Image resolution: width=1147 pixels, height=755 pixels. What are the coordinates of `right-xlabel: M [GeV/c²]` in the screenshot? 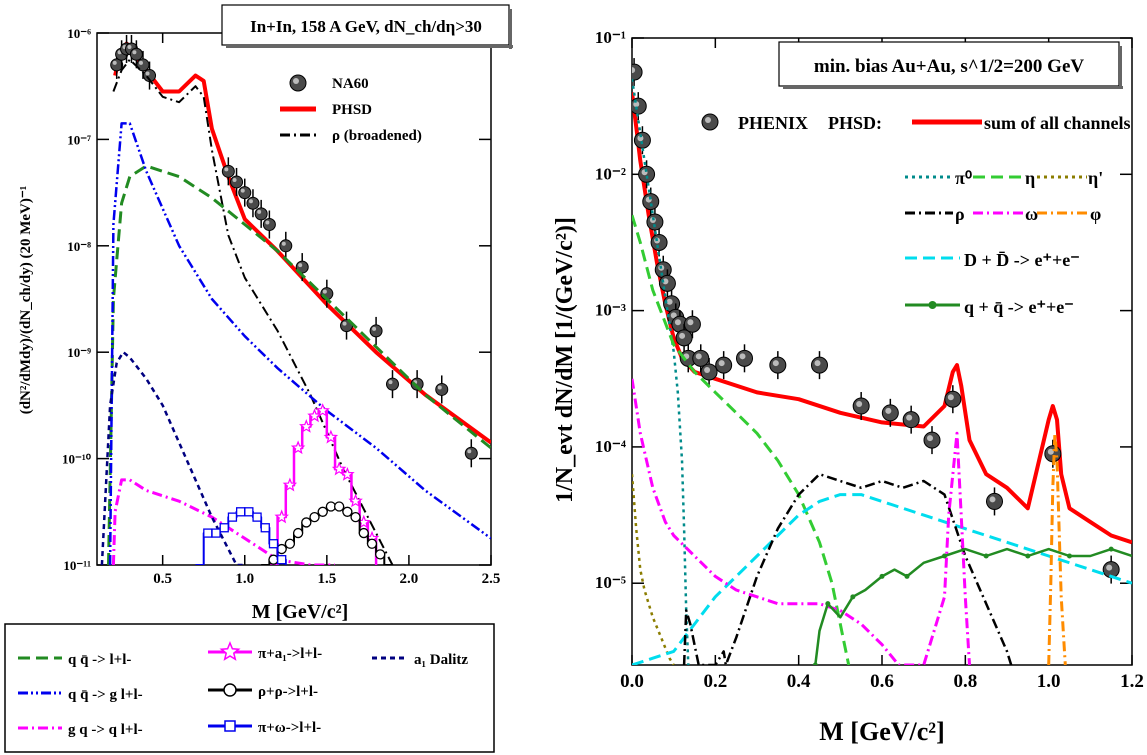 It's located at (881, 731).